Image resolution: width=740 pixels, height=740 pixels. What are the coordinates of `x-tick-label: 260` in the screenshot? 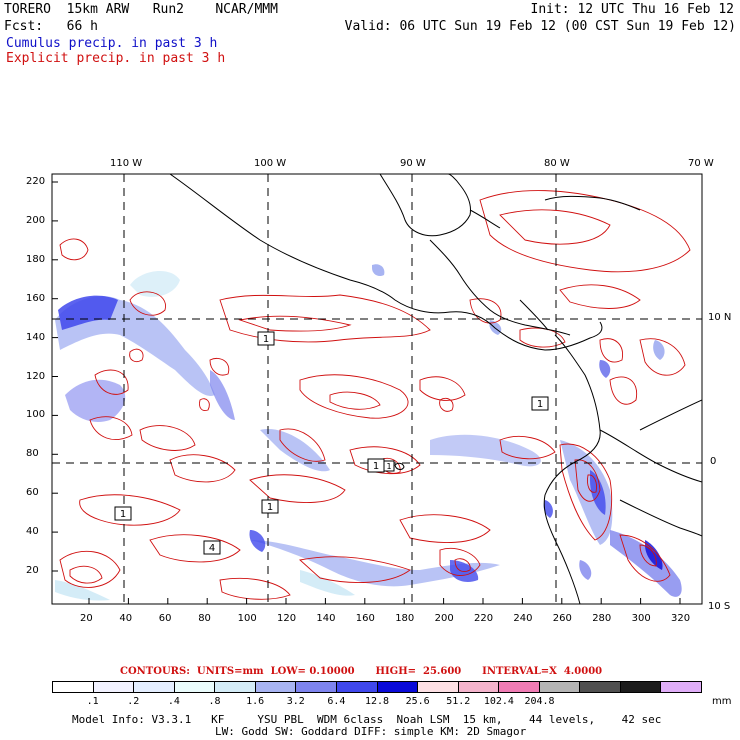 It's located at (562, 618).